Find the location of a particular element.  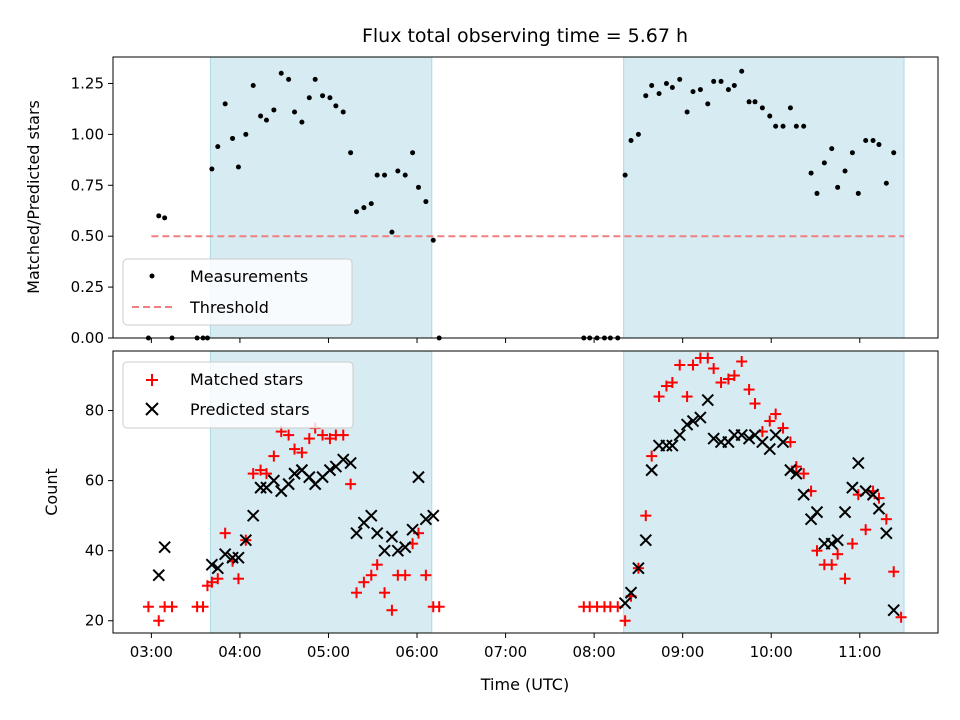

y-tick-label: 0.50 is located at coordinates (87, 236).